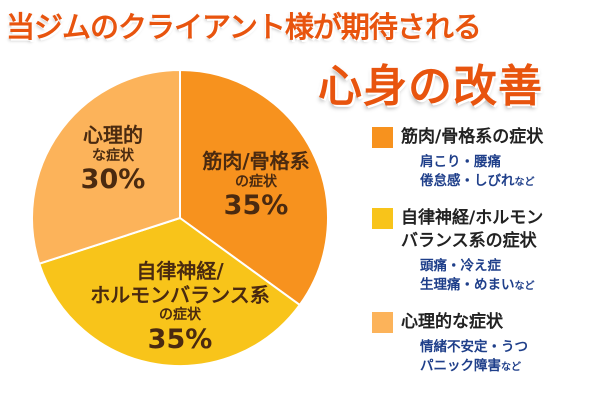 Image resolution: width=600 pixels, height=400 pixels. I want to click on legend-suffix-muscle: など, so click(524, 183).